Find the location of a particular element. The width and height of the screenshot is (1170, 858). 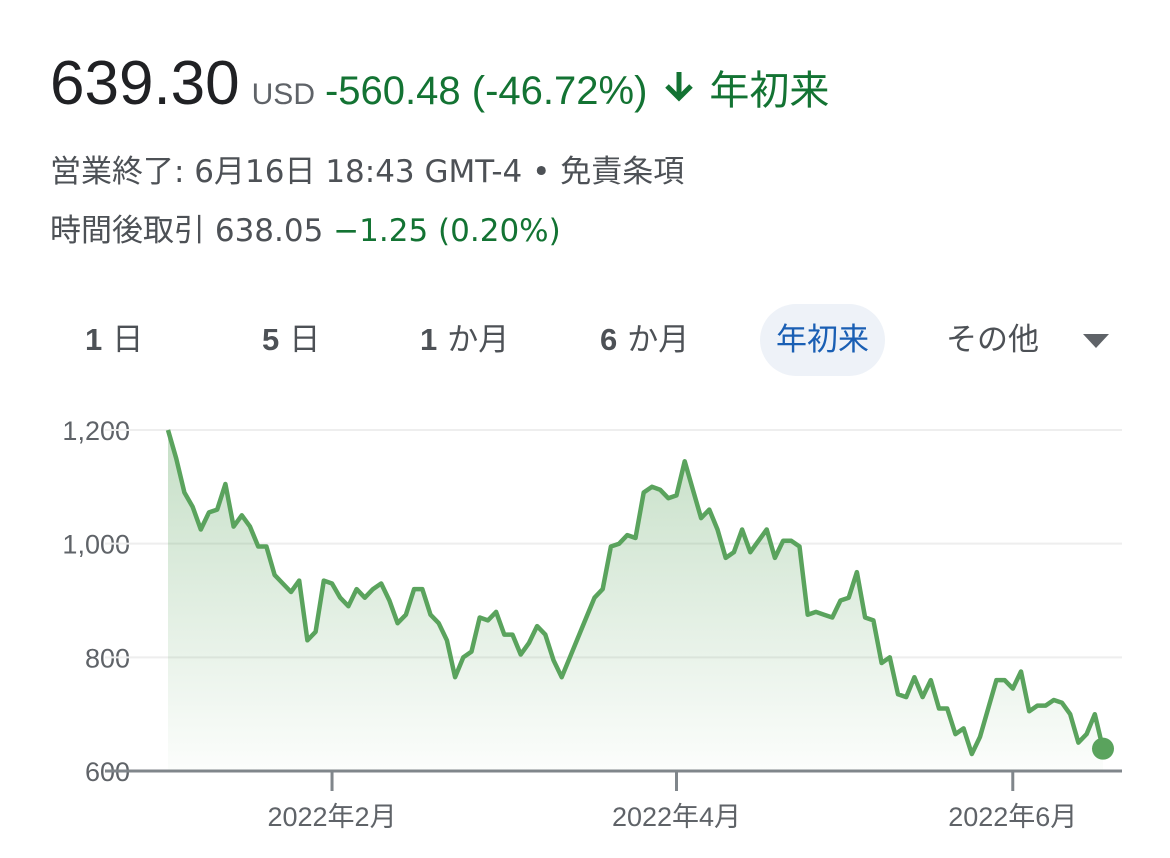

range-tab: 年初来 is located at coordinates (822, 340).